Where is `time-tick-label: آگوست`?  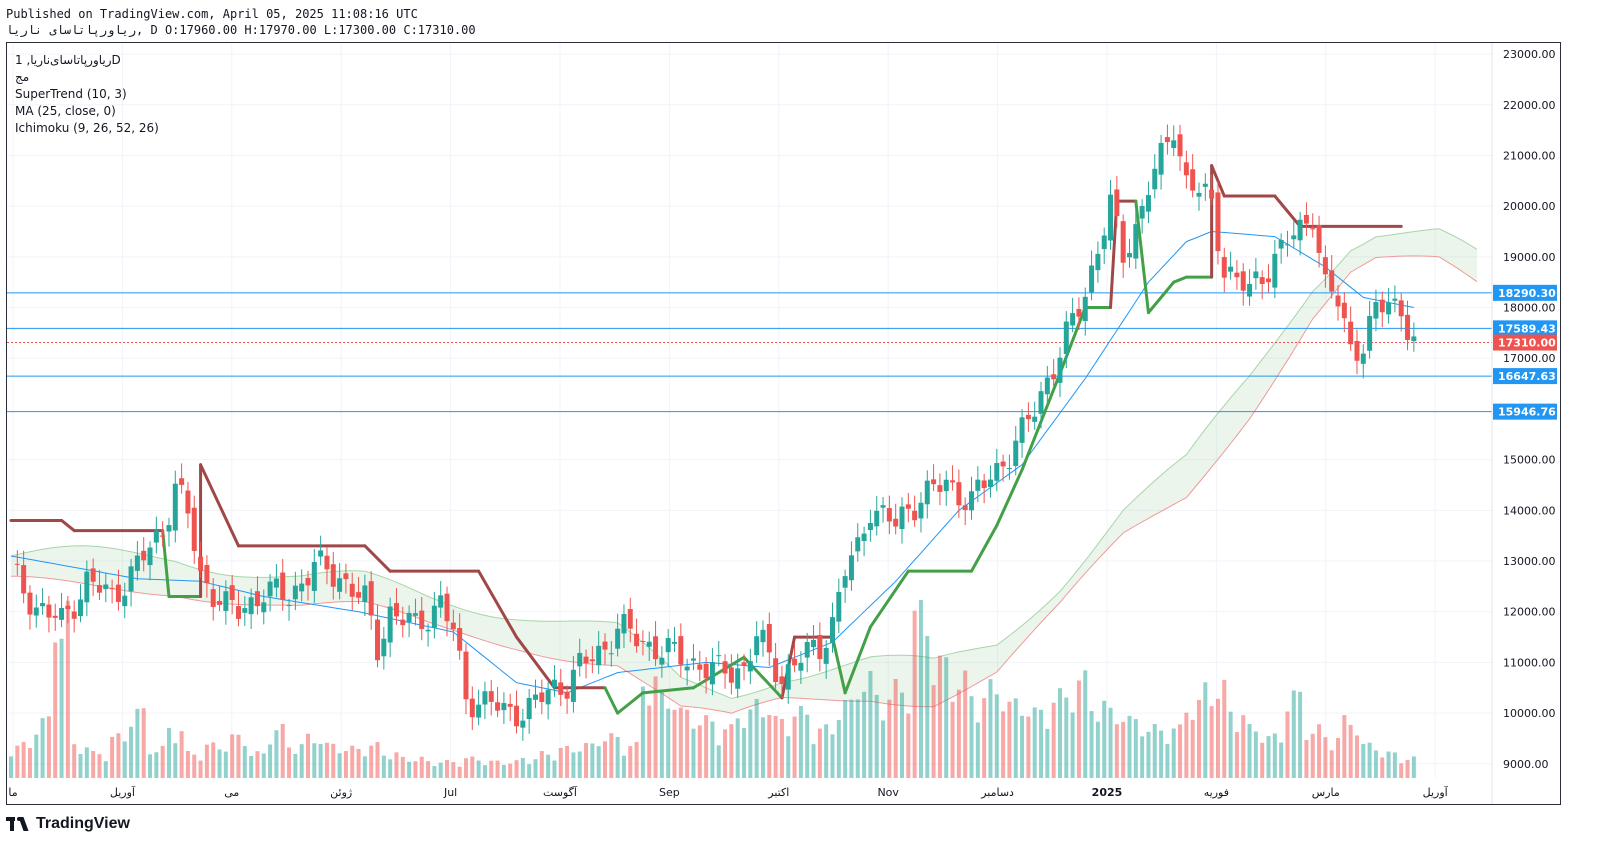
time-tick-label: آگوست is located at coordinates (560, 792).